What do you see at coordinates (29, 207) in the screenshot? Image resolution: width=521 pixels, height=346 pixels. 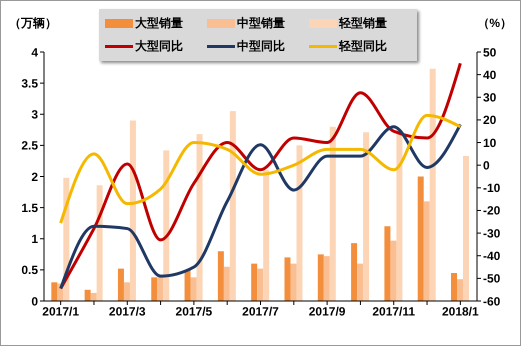 I see `y-tick-label: 1.5` at bounding box center [29, 207].